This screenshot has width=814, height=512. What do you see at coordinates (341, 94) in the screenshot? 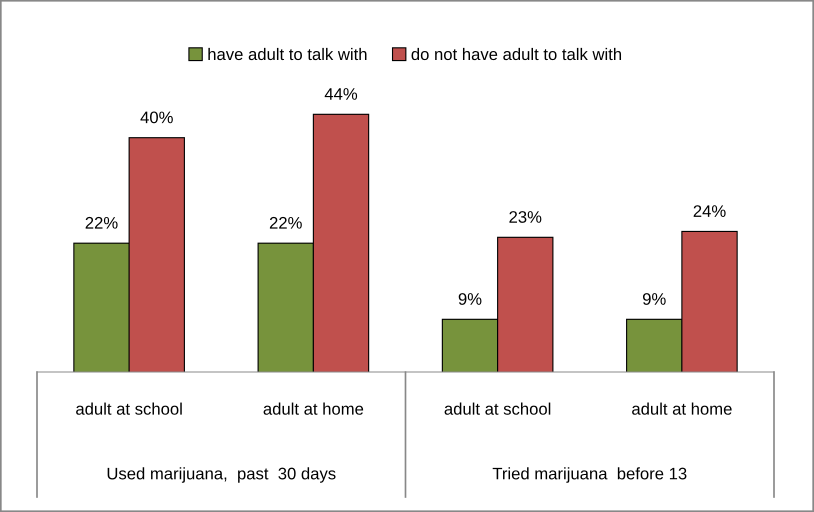
I see `data-label: 44%` at bounding box center [341, 94].